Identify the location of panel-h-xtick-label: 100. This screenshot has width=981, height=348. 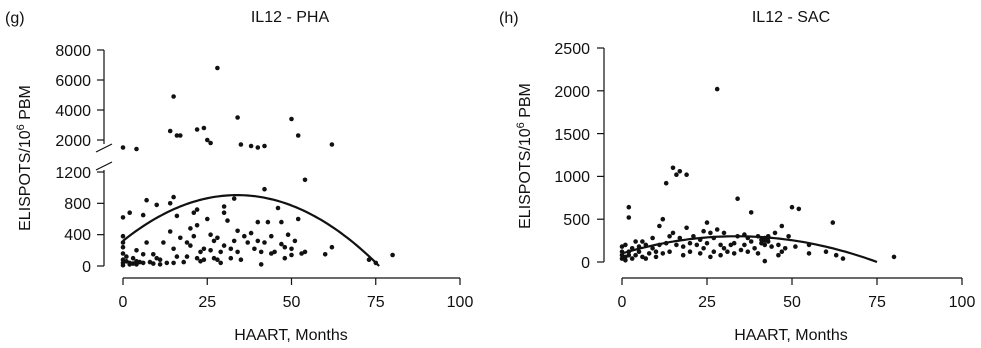
(962, 302).